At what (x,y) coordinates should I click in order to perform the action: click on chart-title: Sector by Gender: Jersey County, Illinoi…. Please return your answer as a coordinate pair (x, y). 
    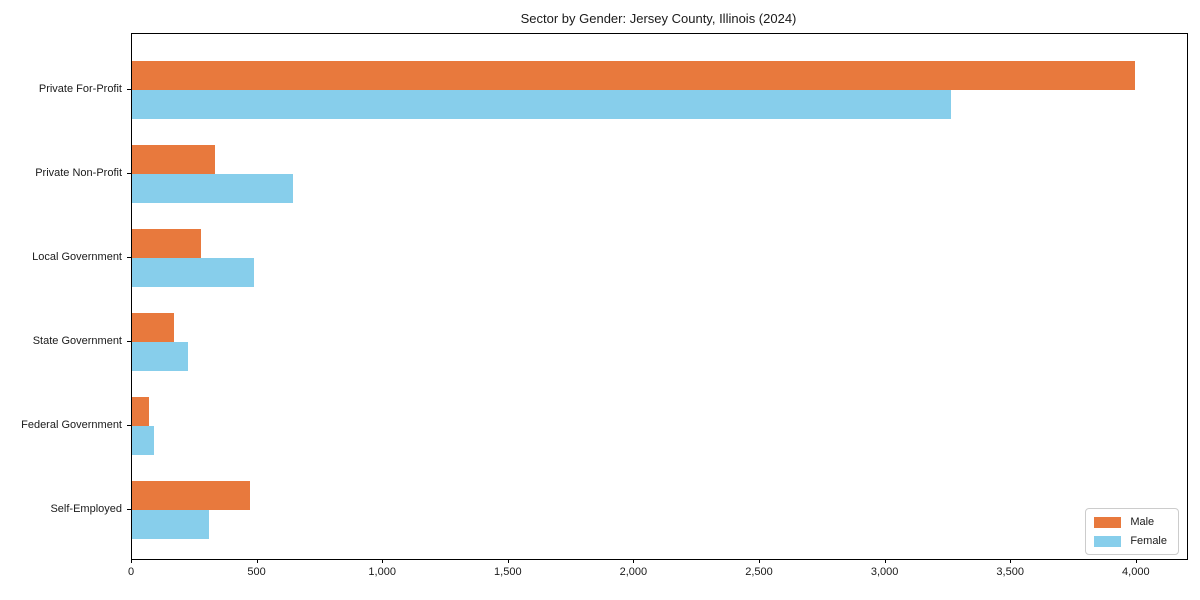
    Looking at the image, I should click on (658, 18).